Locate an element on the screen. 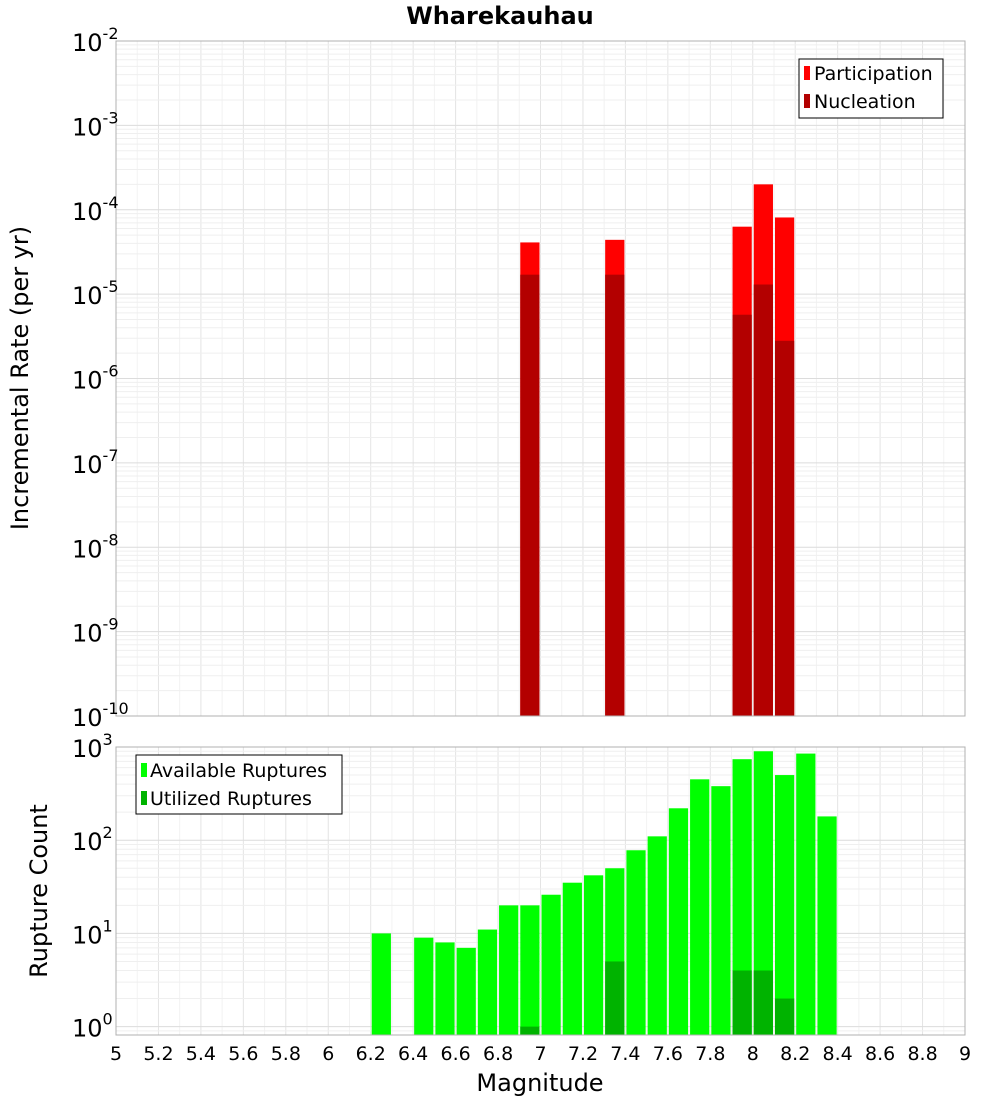 This screenshot has width=1000, height=1100. bottom-y-axis-label: Rupture Count is located at coordinates (39, 891).